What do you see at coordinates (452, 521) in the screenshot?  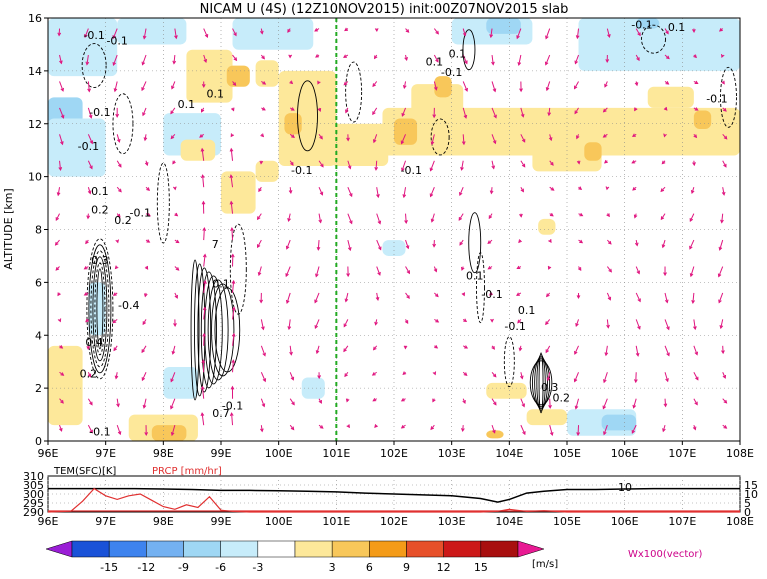 I see `surface-x-tick-label: 103E` at bounding box center [452, 521].